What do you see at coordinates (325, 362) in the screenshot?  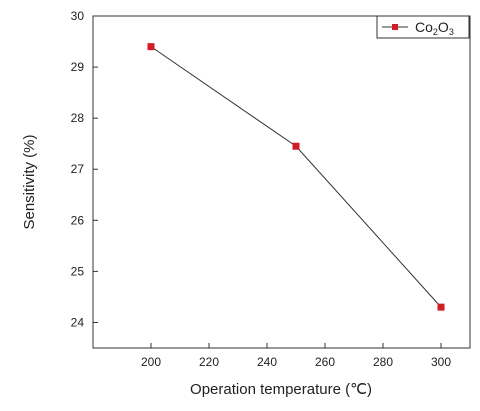 I see `x-tick-label: 260` at bounding box center [325, 362].